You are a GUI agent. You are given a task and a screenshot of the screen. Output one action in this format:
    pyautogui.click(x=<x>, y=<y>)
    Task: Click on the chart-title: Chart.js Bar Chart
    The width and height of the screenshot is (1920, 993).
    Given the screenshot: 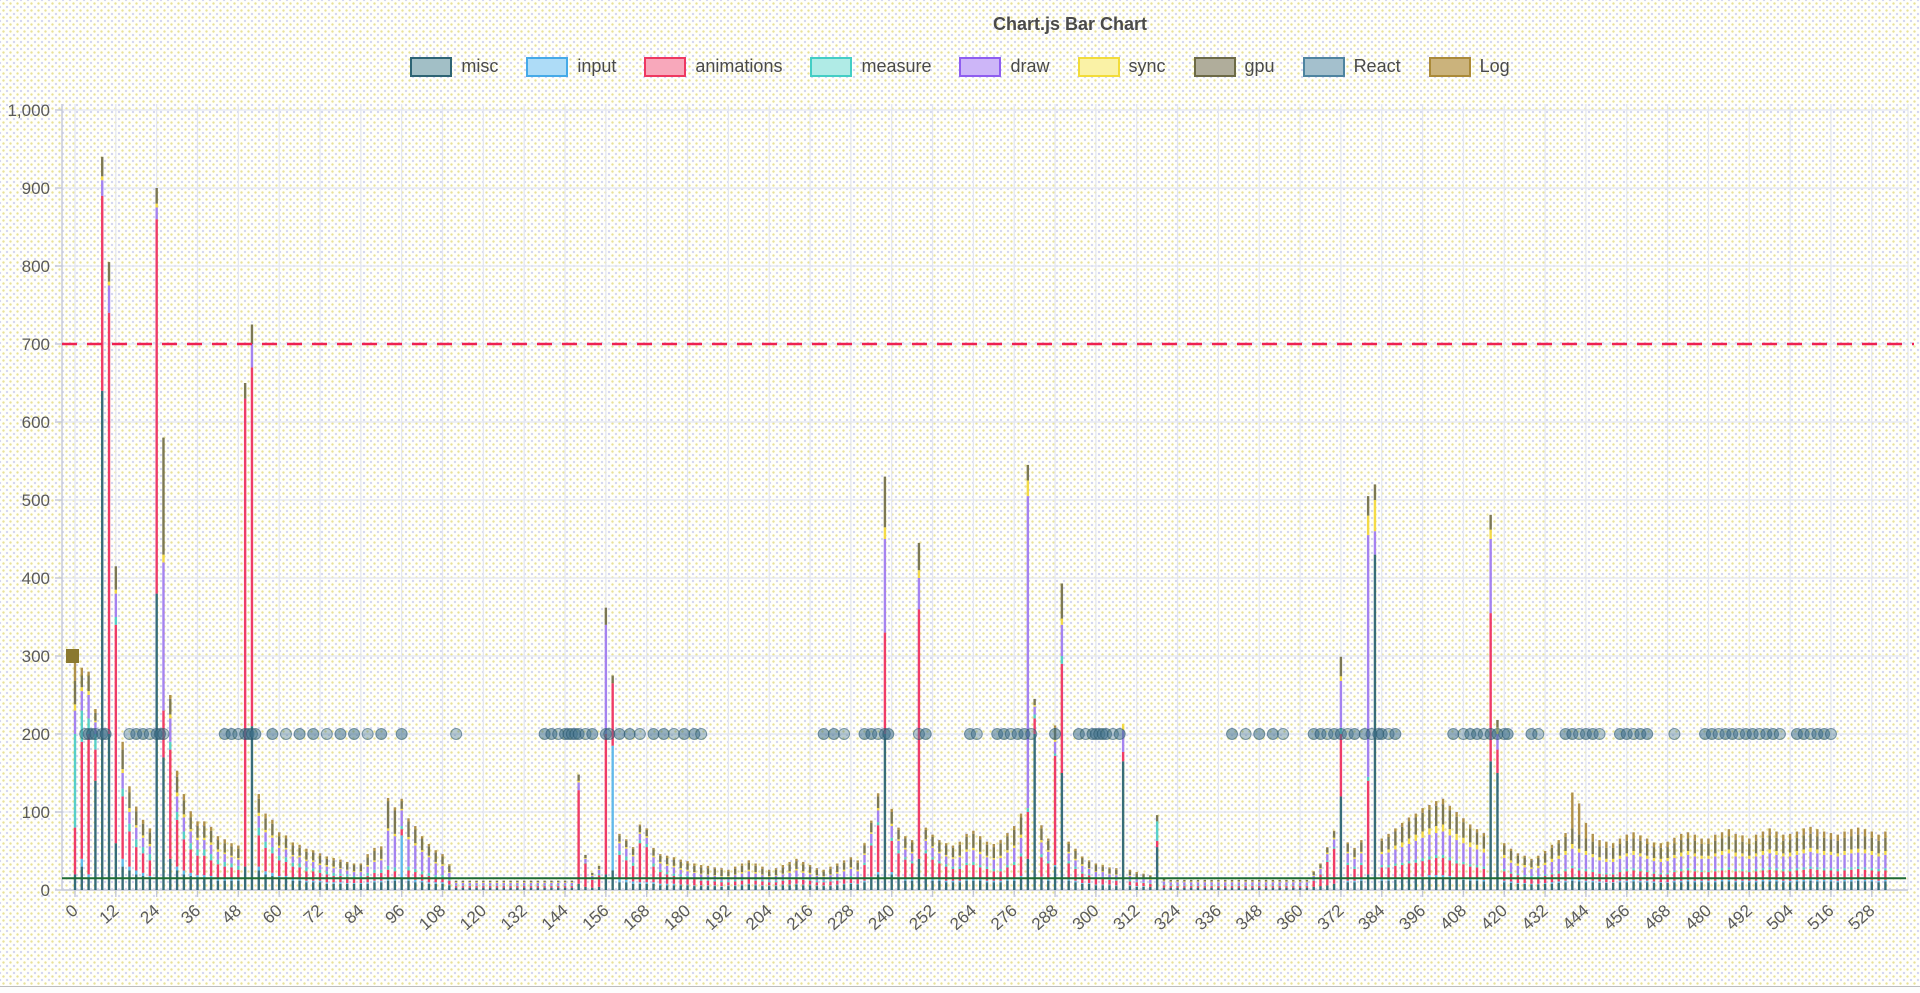 What is the action you would take?
    pyautogui.click(x=1070, y=24)
    